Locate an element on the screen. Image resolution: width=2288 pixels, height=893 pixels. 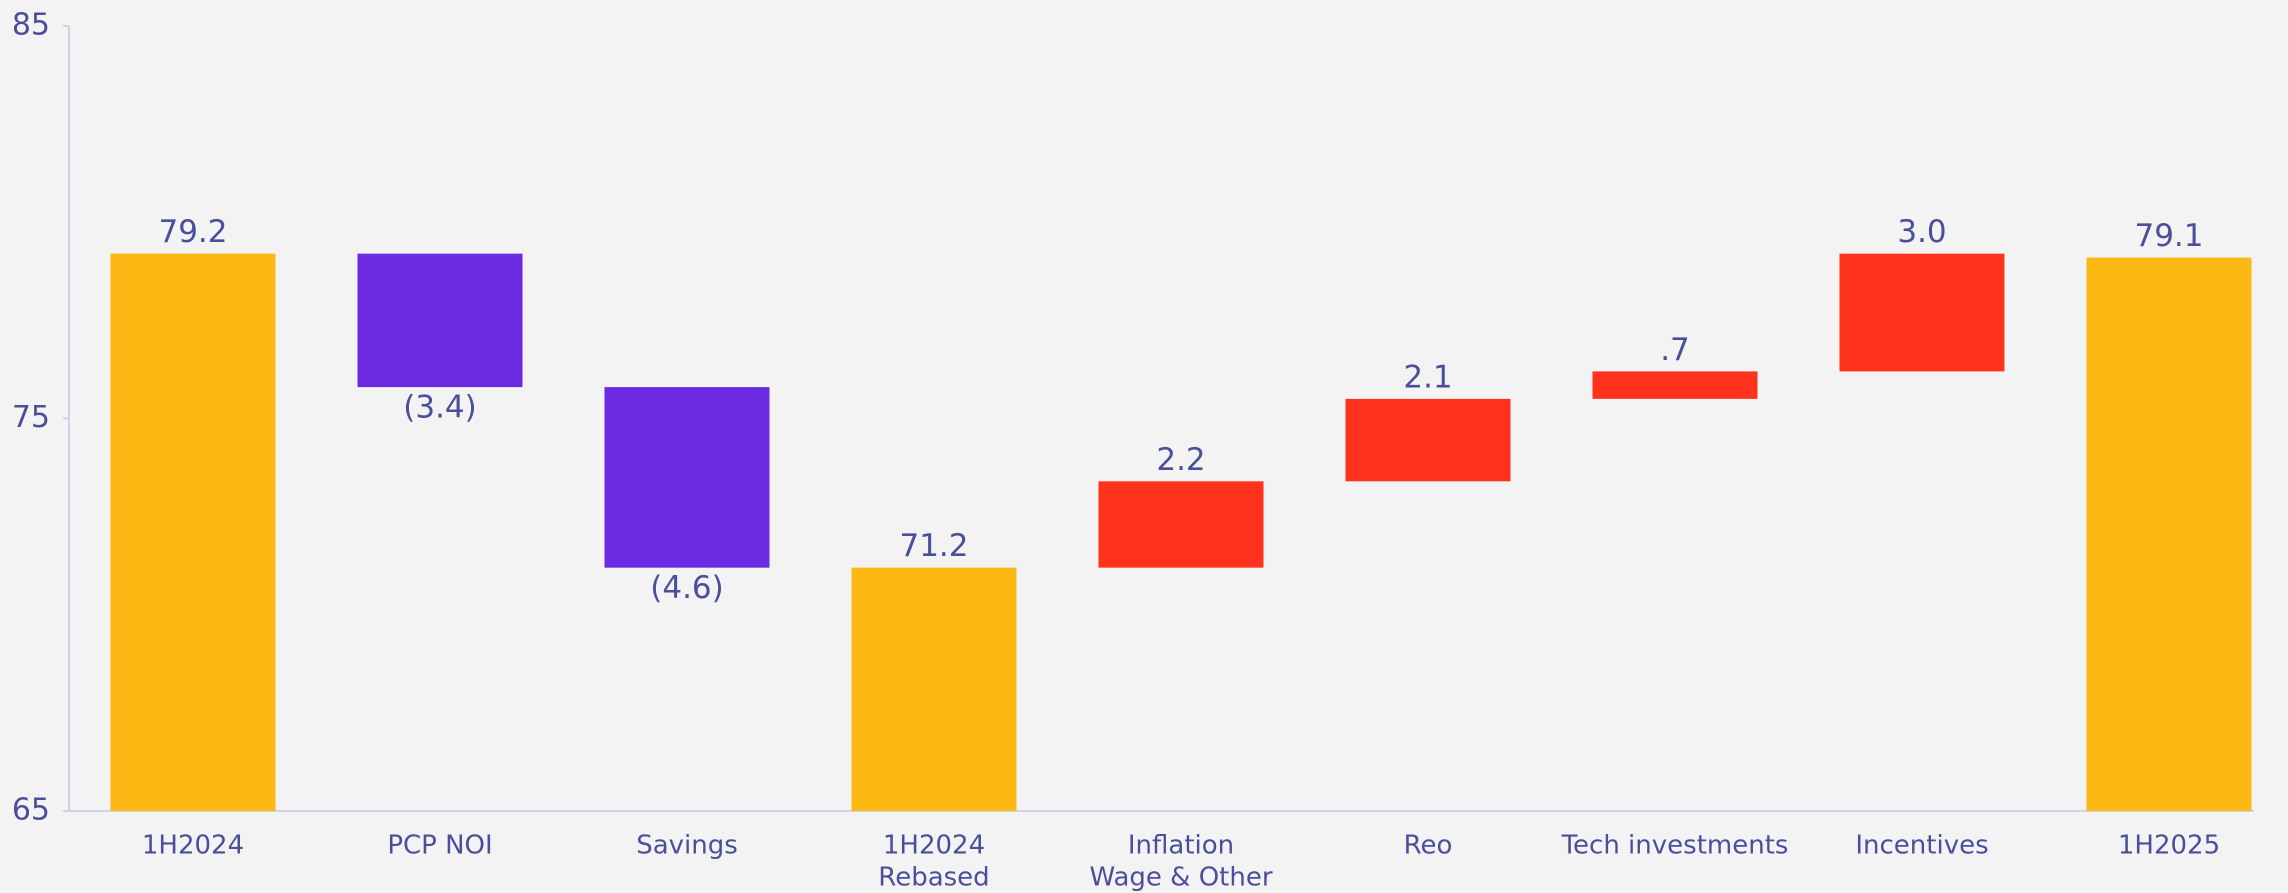
value-label: .7 is located at coordinates (1675, 350).